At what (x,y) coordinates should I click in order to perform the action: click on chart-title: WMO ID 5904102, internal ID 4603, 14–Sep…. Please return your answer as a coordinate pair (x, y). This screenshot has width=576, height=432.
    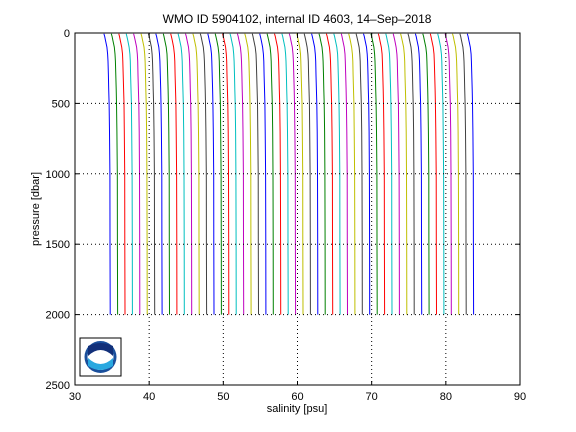
    Looking at the image, I should click on (297, 19).